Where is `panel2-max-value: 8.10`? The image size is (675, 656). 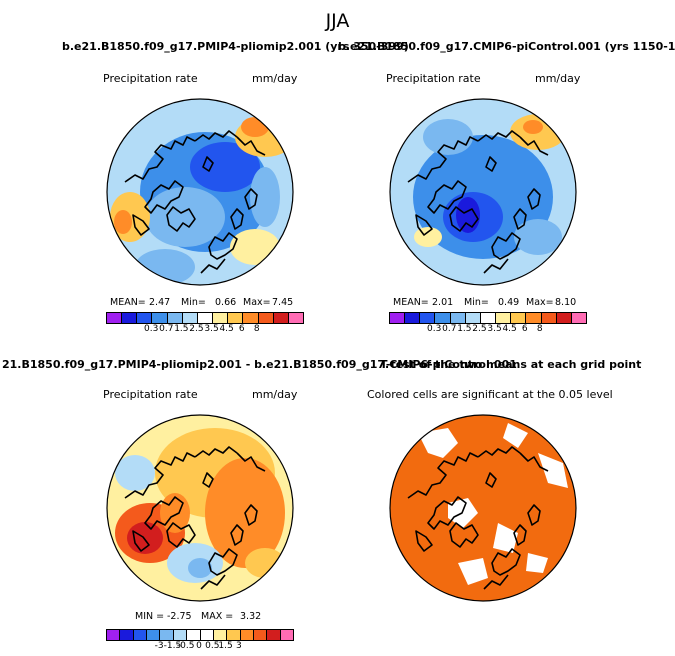 panel2-max-value: 8.10 is located at coordinates (566, 302).